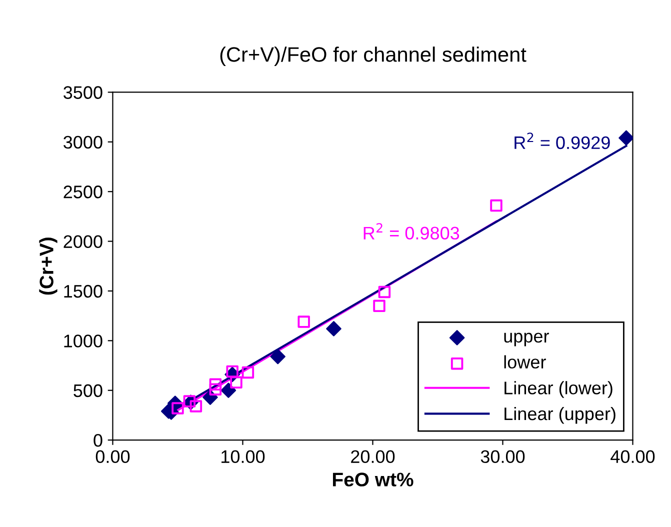 Image resolution: width=671 pixels, height=527 pixels. What do you see at coordinates (632, 457) in the screenshot?
I see `x-tick-label: 40.00` at bounding box center [632, 457].